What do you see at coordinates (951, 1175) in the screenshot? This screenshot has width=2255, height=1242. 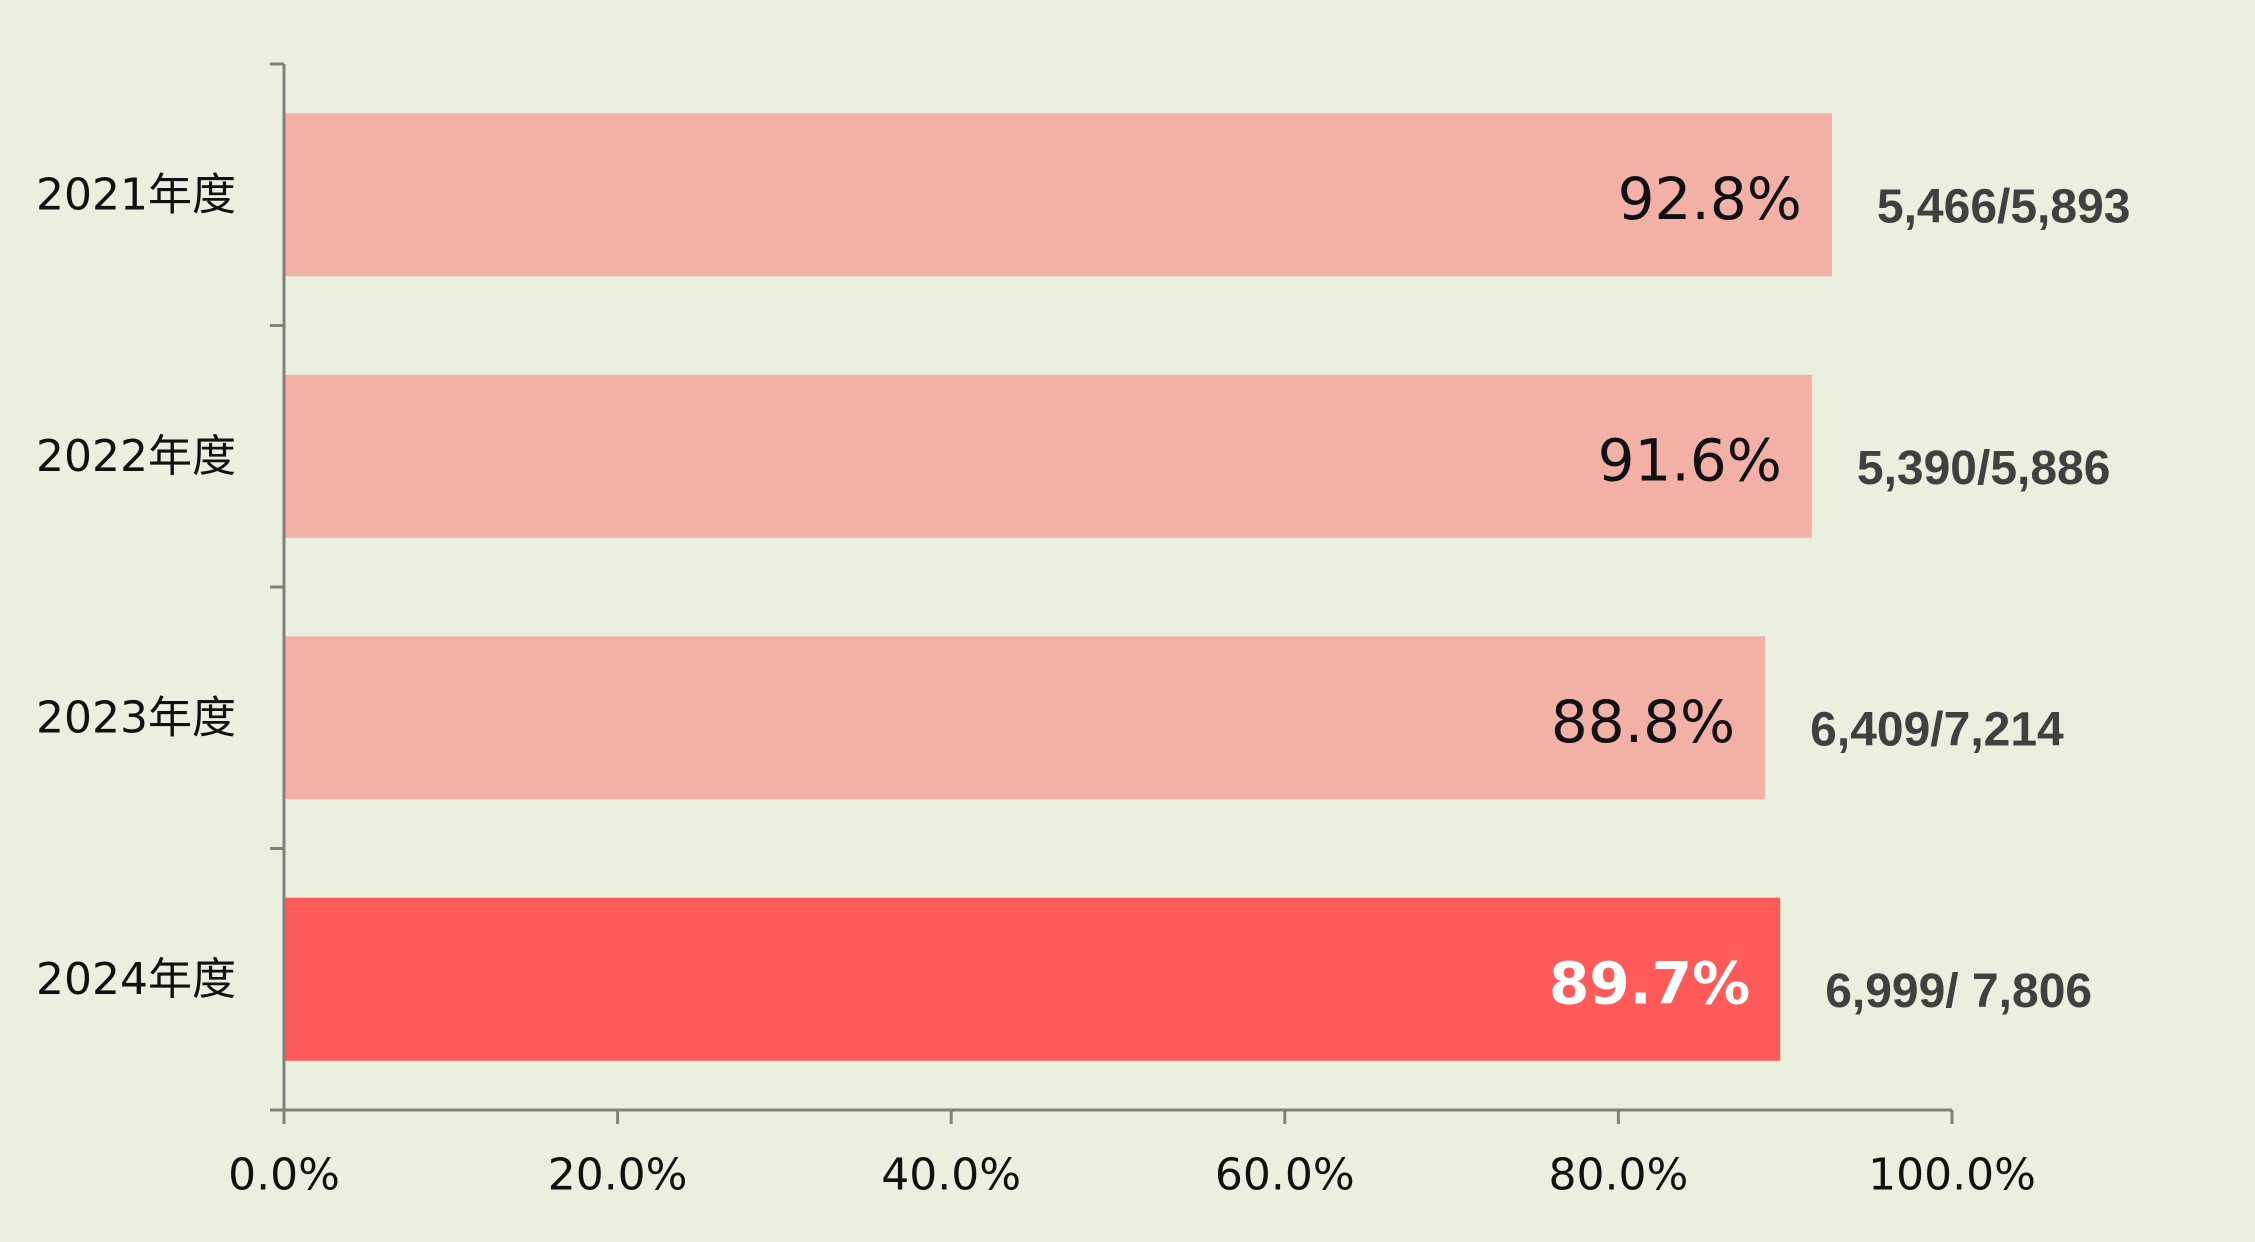 I see `x-tick-label: 40.0%` at bounding box center [951, 1175].